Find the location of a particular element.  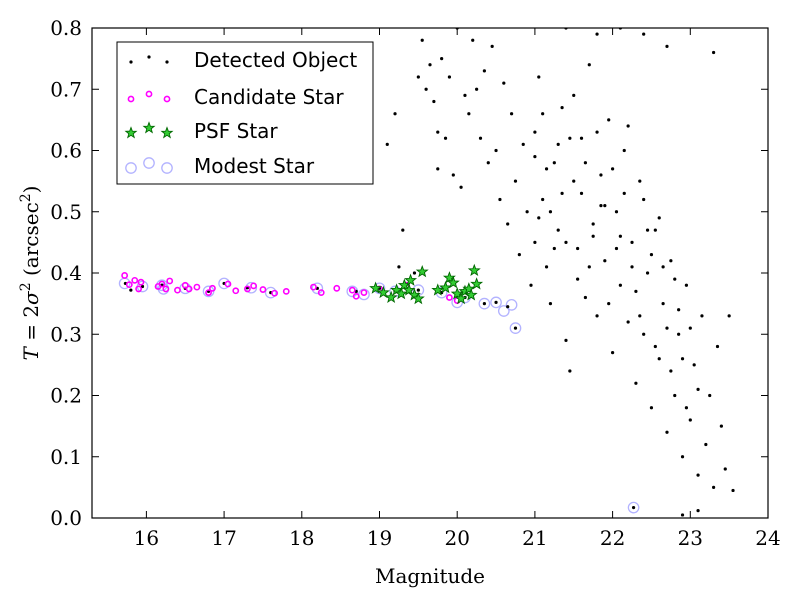

legend-label: Modest Star is located at coordinates (254, 166).